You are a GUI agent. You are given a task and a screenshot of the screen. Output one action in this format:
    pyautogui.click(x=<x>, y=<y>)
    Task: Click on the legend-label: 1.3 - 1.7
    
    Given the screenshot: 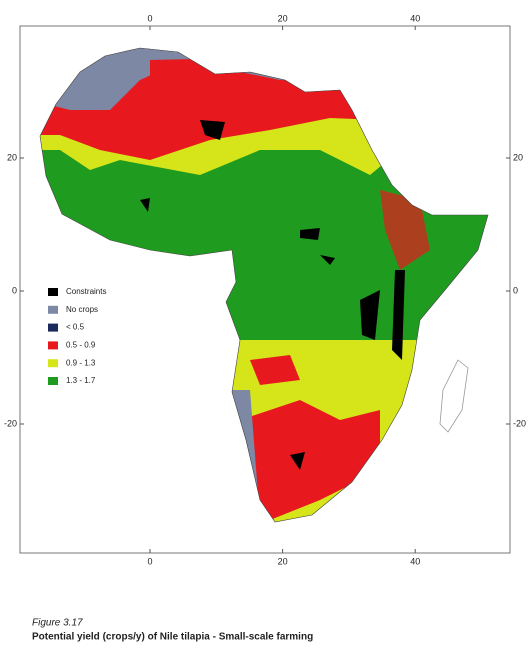 What is the action you would take?
    pyautogui.click(x=81, y=380)
    